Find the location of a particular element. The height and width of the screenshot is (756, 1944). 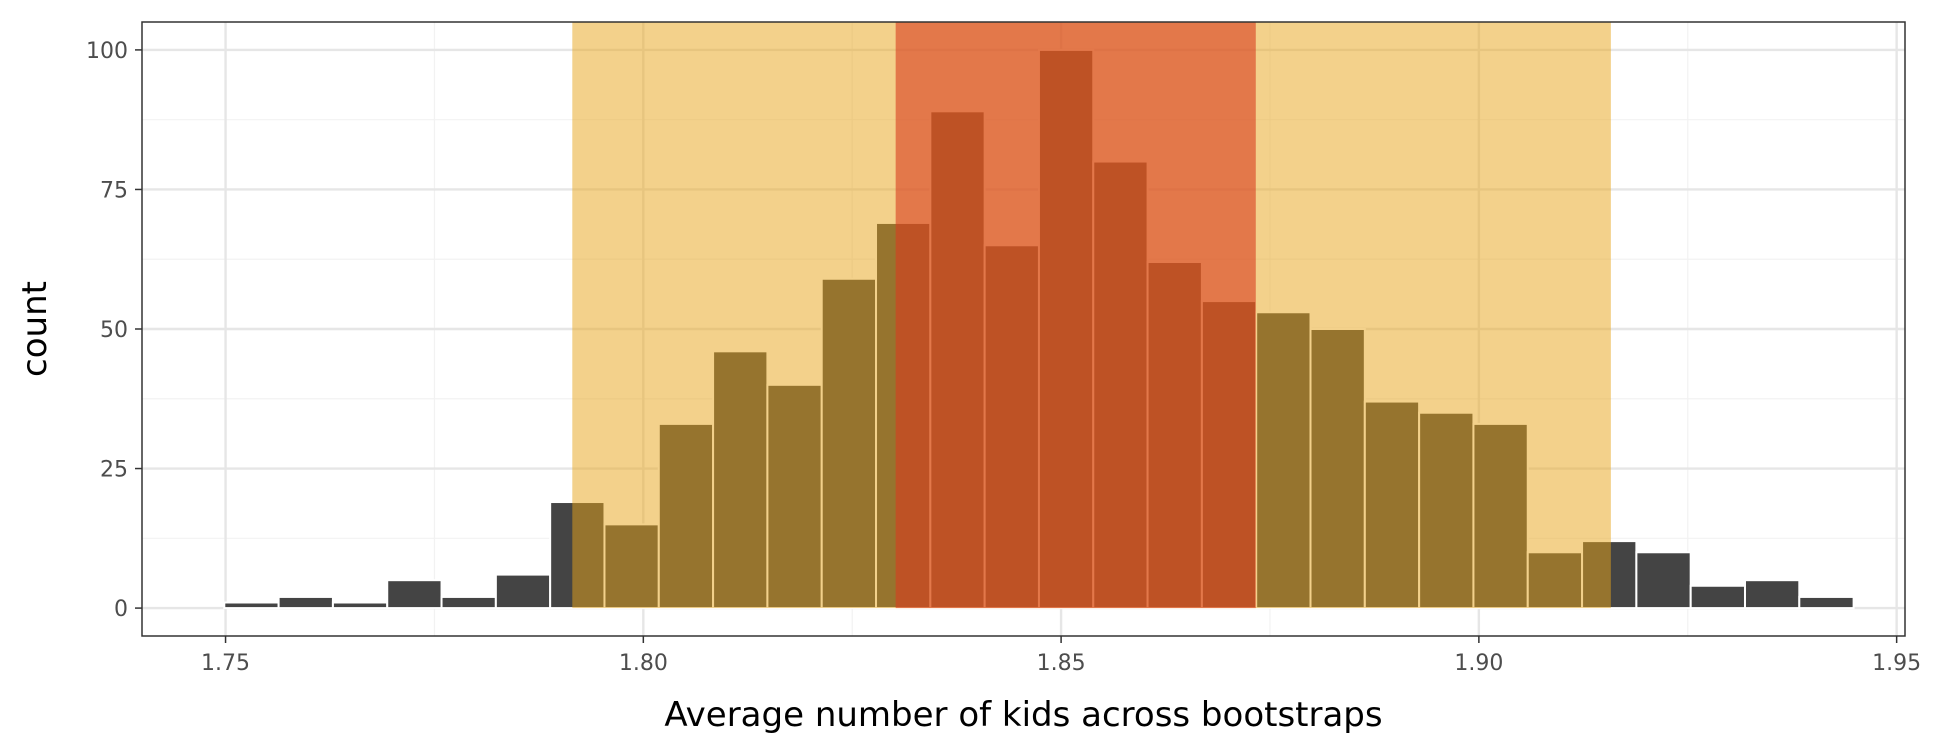

x-tick-label: 1.95 is located at coordinates (1896, 663).